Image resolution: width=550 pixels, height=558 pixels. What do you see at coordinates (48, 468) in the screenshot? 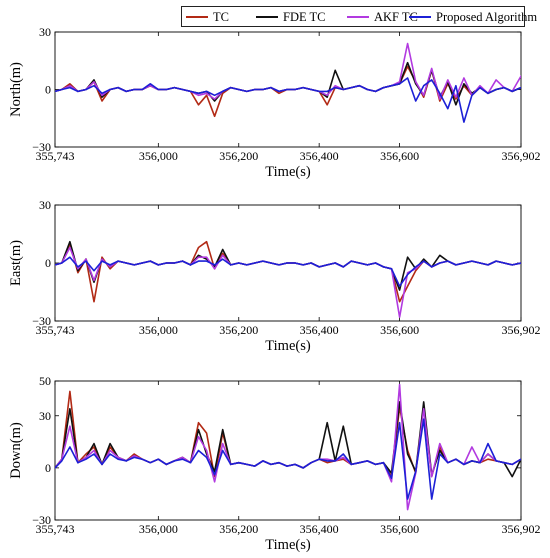
I see `down-ytick-label: 0` at bounding box center [48, 468].